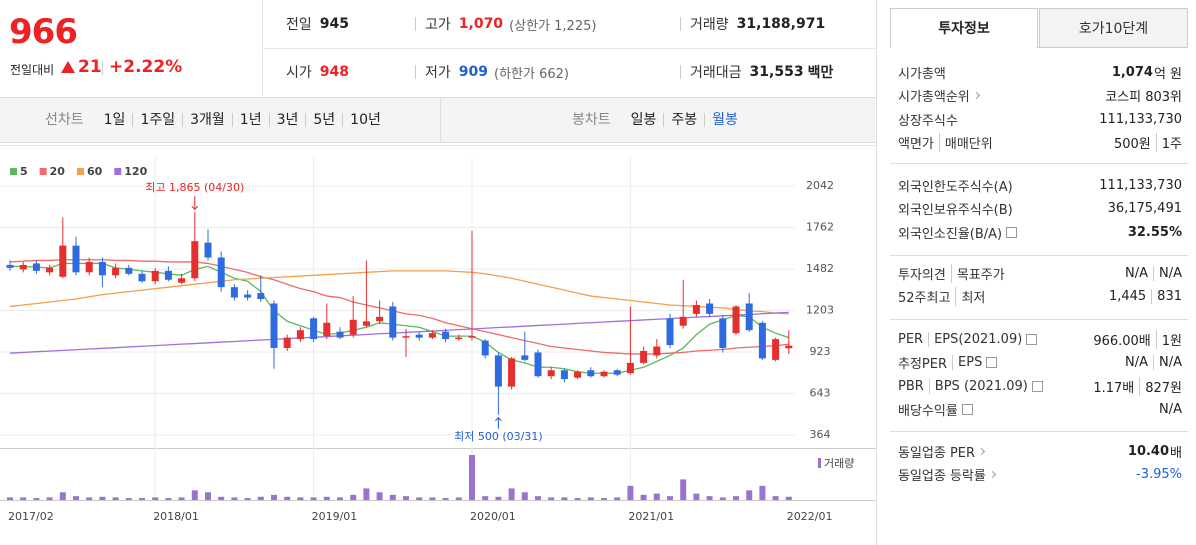 Image resolution: width=1196 pixels, height=545 pixels. I want to click on label-part: 투자의견, so click(922, 275).